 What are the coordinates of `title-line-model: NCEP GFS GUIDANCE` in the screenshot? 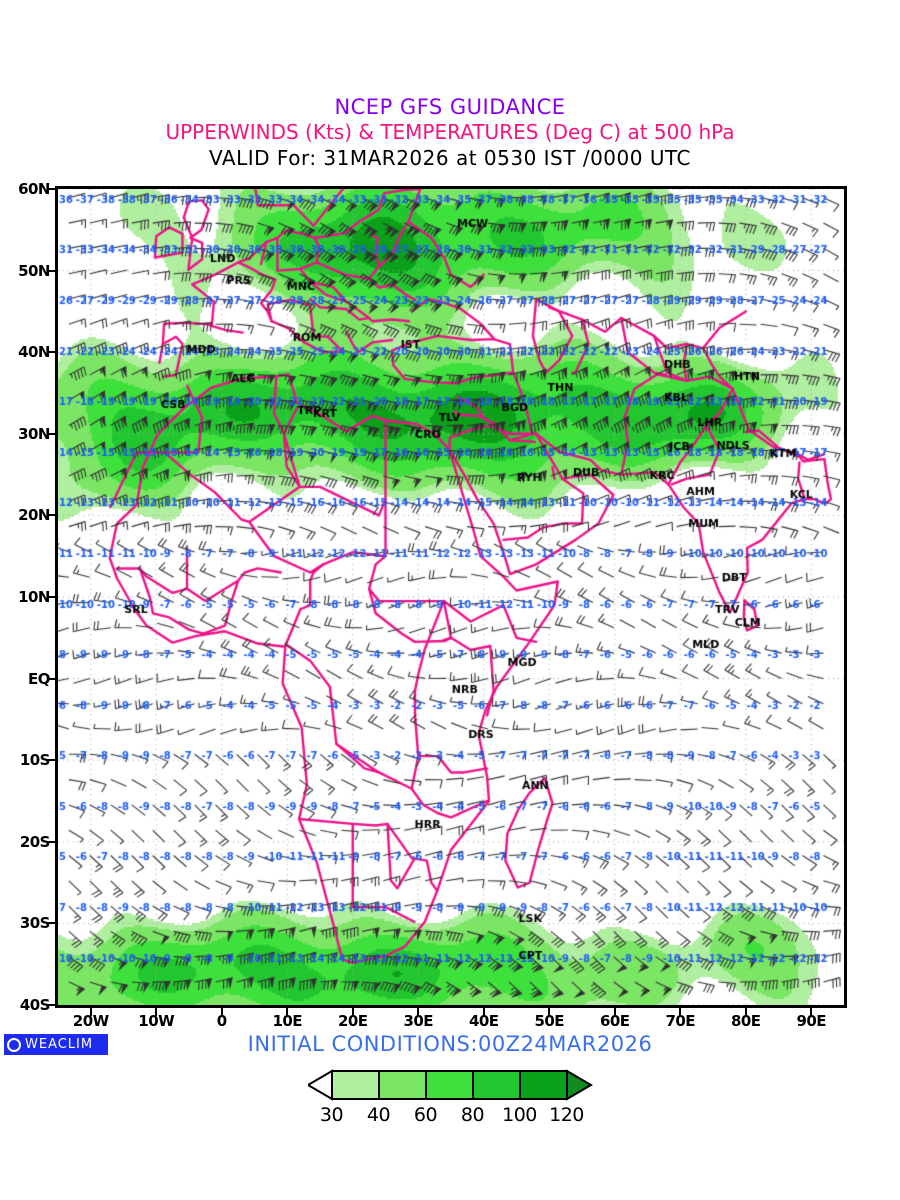 It's located at (450, 107).